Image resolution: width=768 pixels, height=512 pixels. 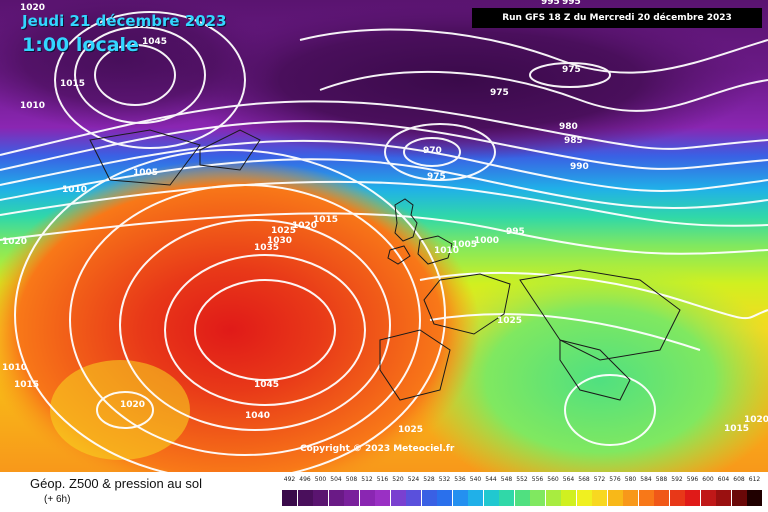 What do you see at coordinates (57, 499) in the screenshot?
I see `forecast-offset: (+ 6h)` at bounding box center [57, 499].